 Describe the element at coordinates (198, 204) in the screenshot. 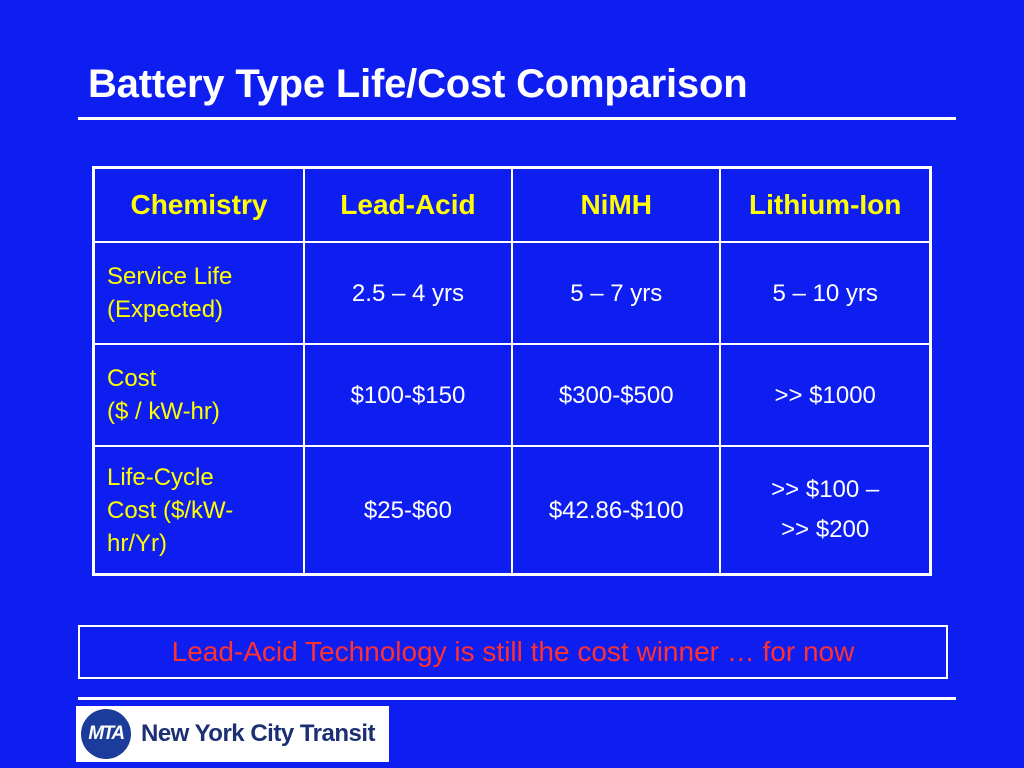

I see `header-chemistry: Chemistry` at that location.